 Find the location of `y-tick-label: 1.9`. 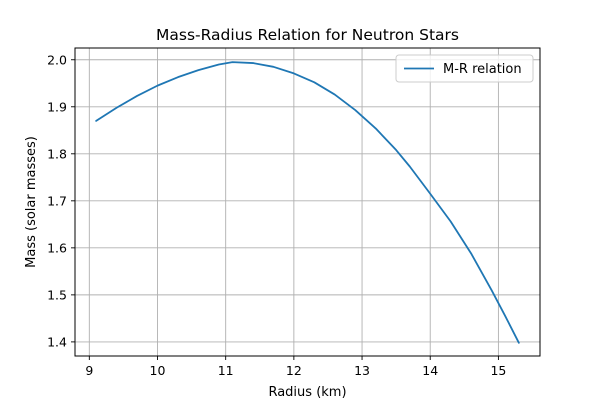

y-tick-label: 1.9 is located at coordinates (57, 106).